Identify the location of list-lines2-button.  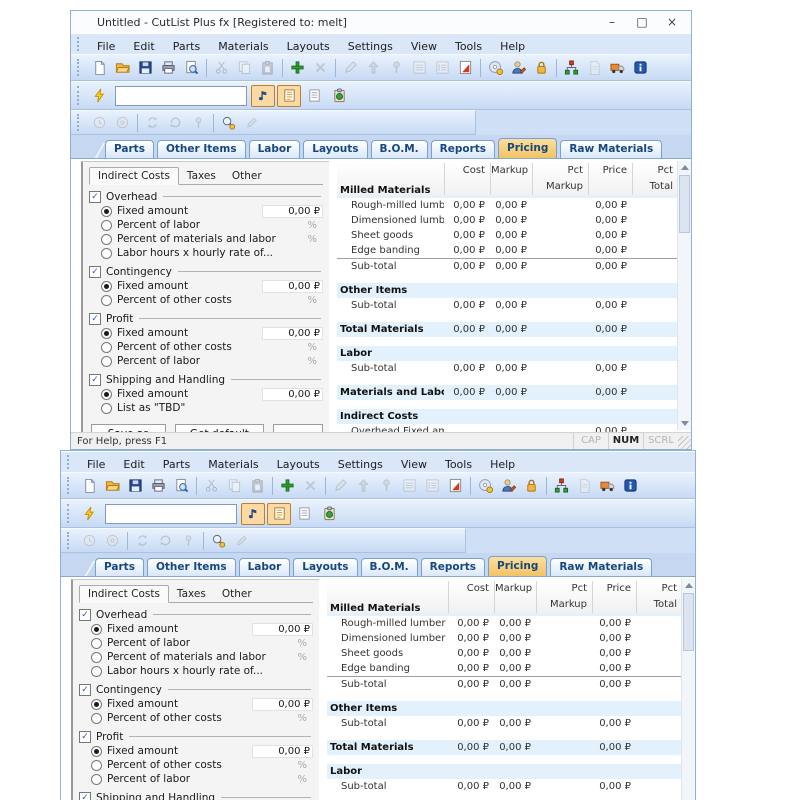
(442, 67).